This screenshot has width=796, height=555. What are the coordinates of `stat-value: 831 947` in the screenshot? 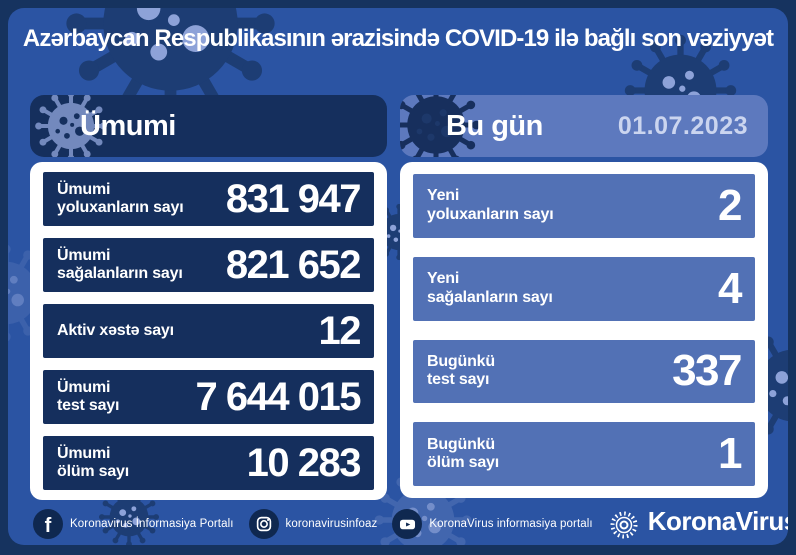 It's located at (293, 198).